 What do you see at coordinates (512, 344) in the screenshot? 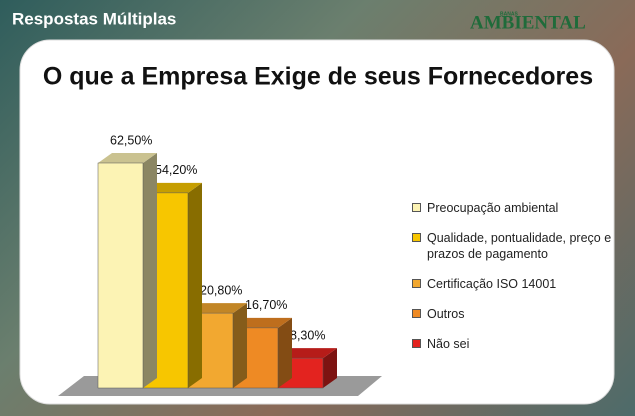
I see `legend-item: Não sei` at bounding box center [512, 344].